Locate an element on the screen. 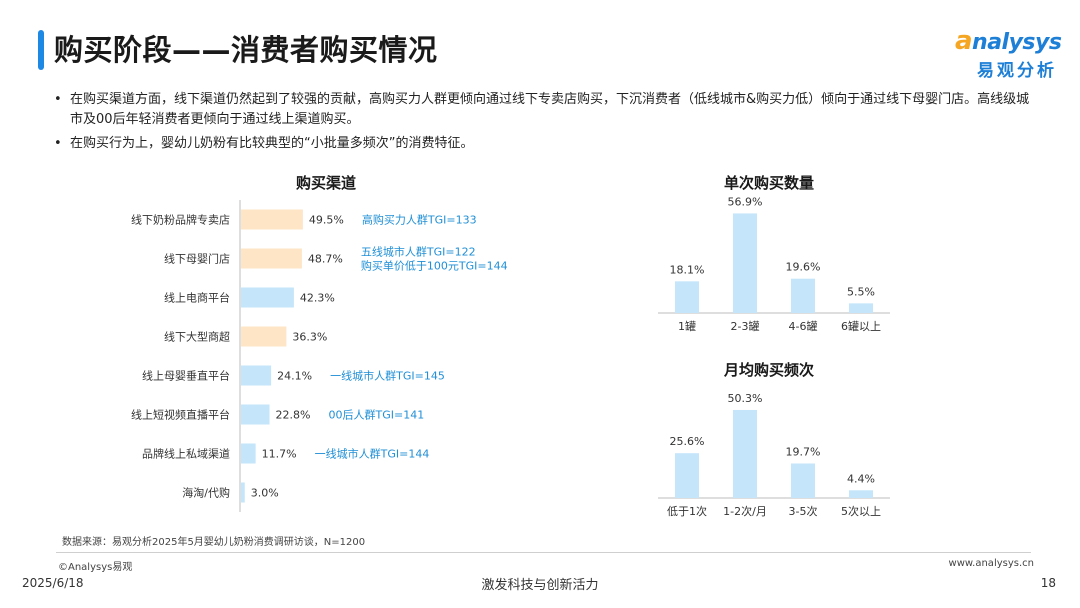 This screenshot has width=1080, height=608. category-label: 线上短视频直播平台 is located at coordinates (180, 415).